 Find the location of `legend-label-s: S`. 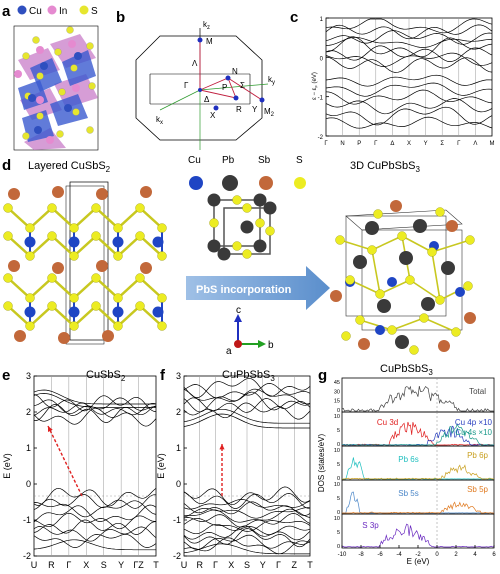

legend-label-s: S is located at coordinates (94, 11).